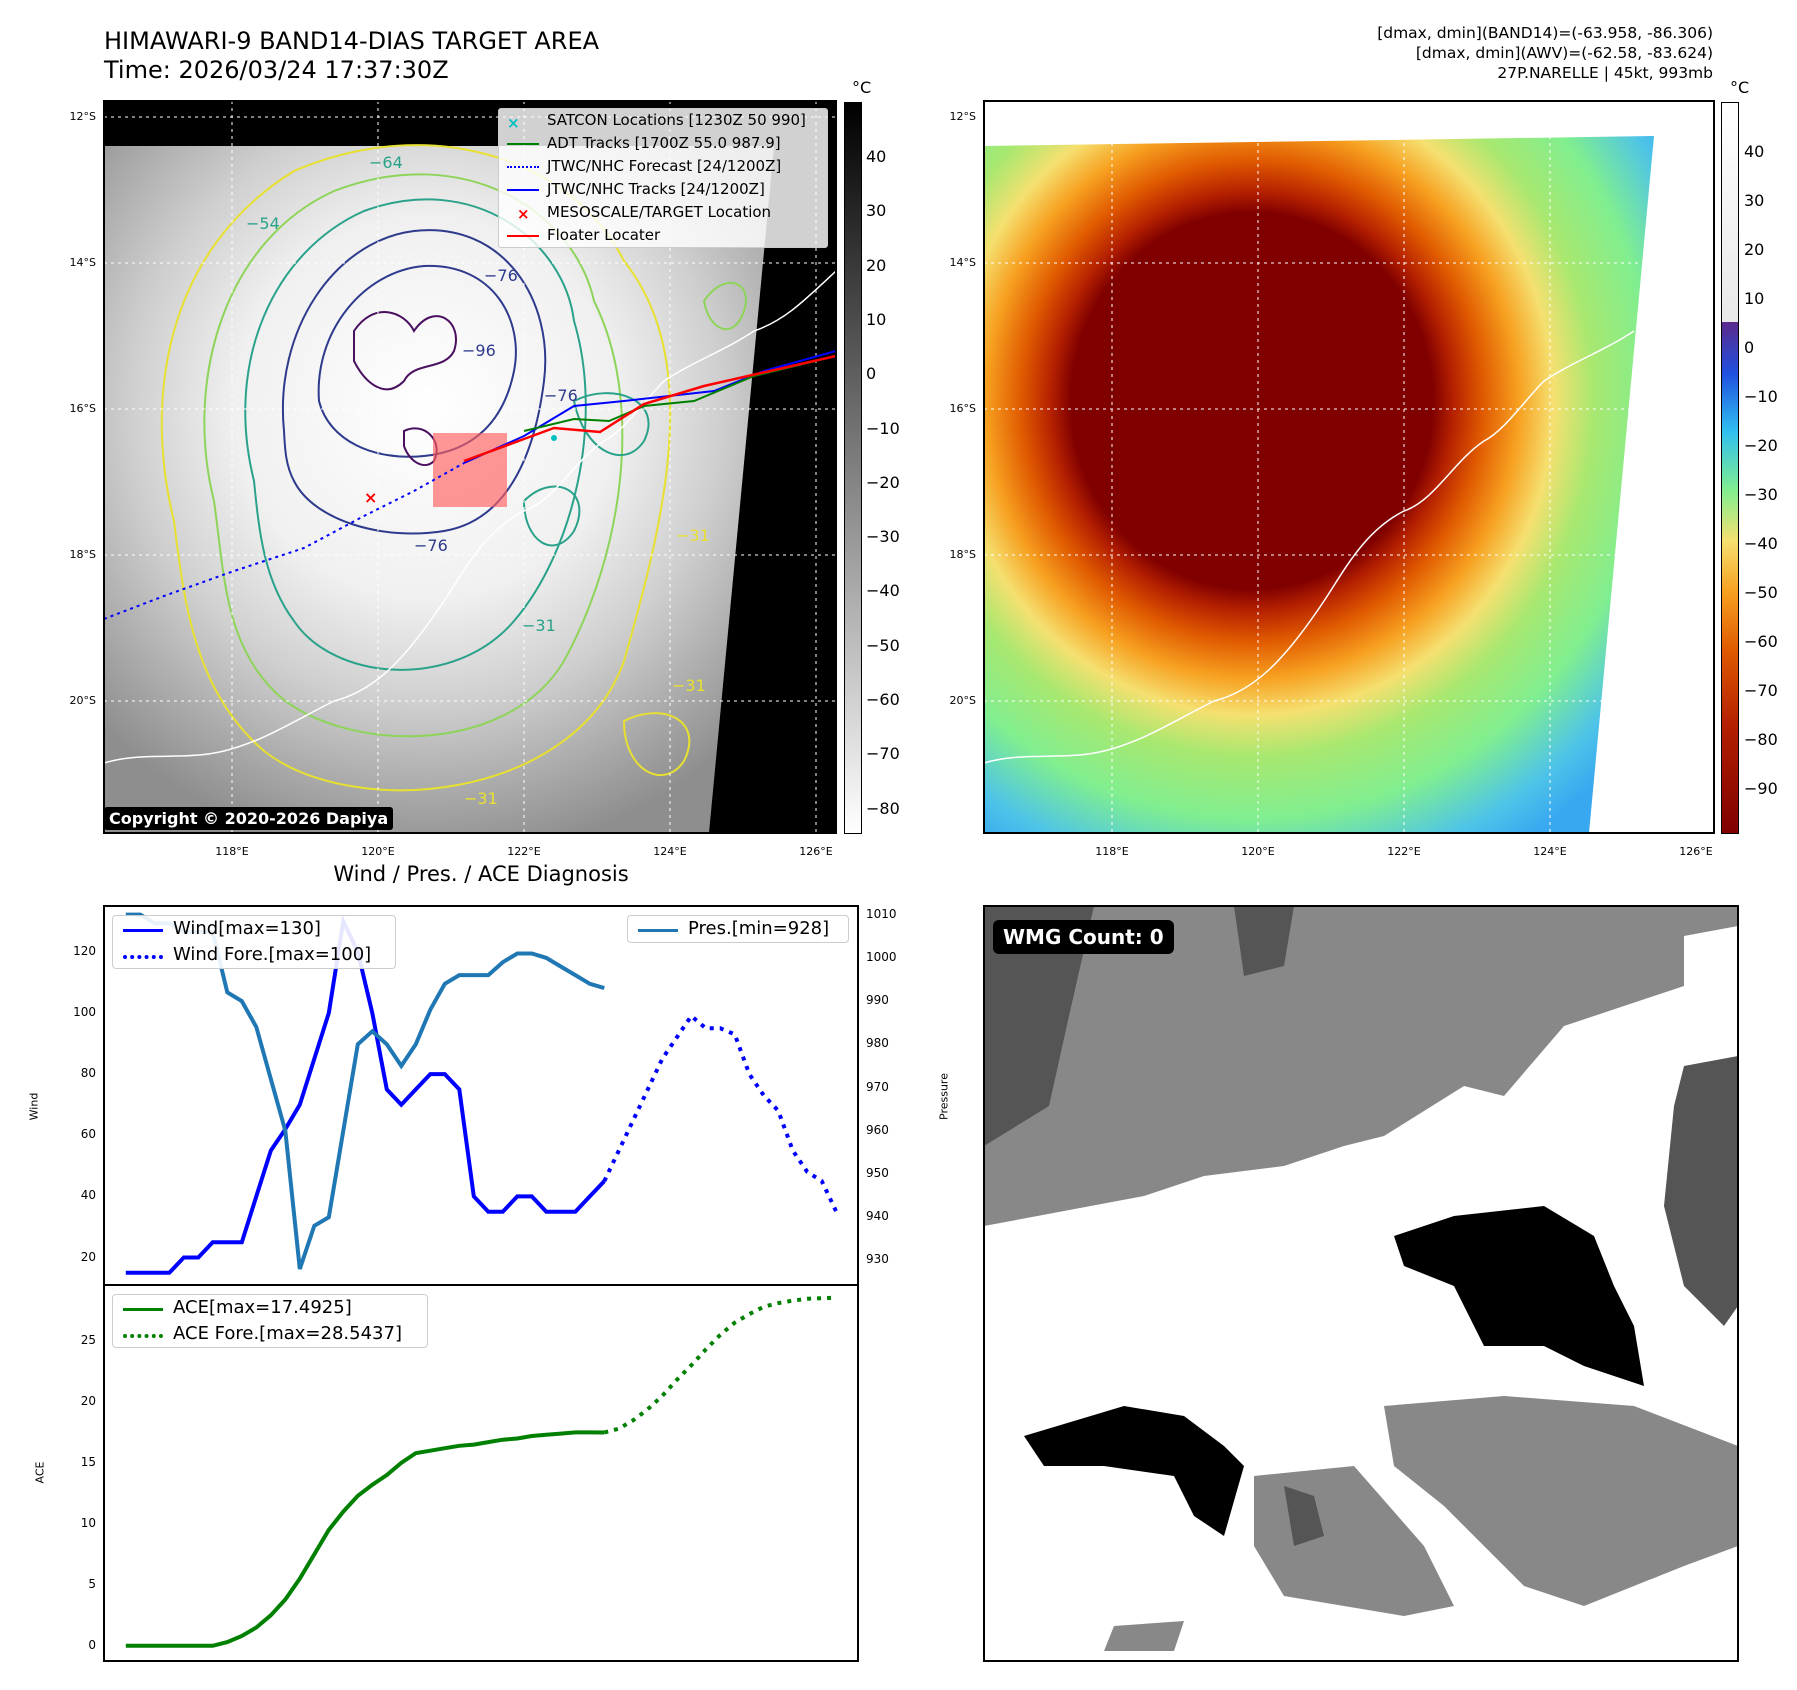 The height and width of the screenshot is (1690, 1797). Describe the element at coordinates (1083, 937) in the screenshot. I see `wmg-count-badge: WMG Count: 0` at that location.